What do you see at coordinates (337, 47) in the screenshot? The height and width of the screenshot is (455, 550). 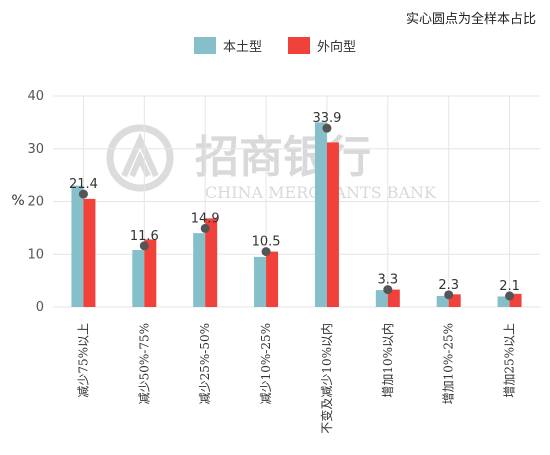 I see `legend-label-series2: 外向型` at bounding box center [337, 47].